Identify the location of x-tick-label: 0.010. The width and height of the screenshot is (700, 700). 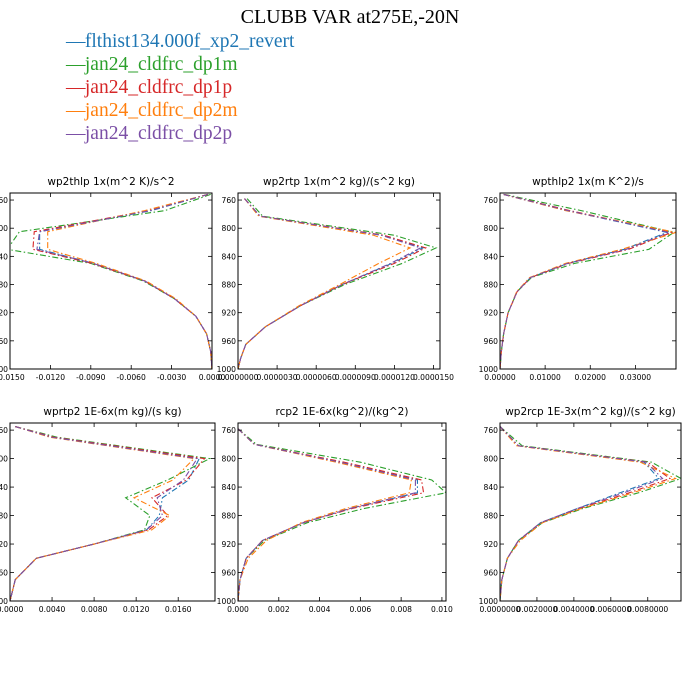
(442, 609).